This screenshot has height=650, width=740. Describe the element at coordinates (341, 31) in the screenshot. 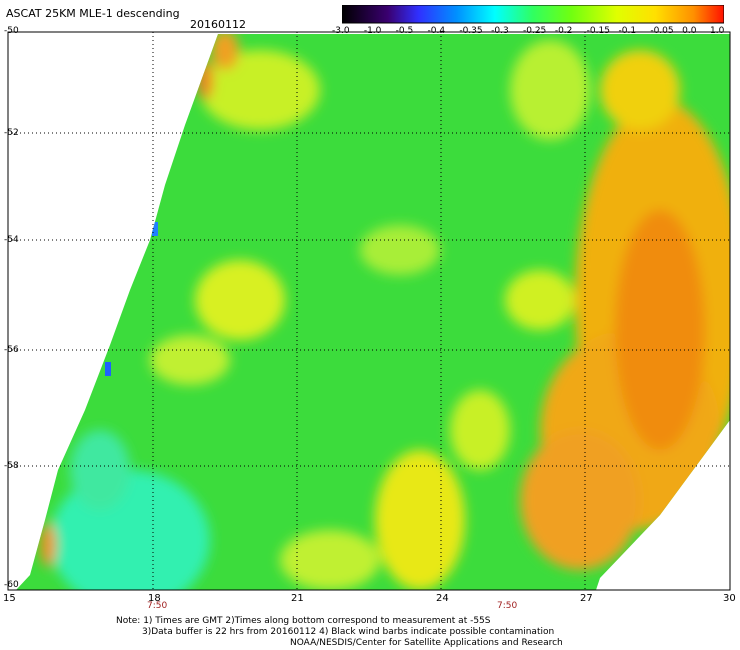

I see `colorbar-label: -3.0` at that location.